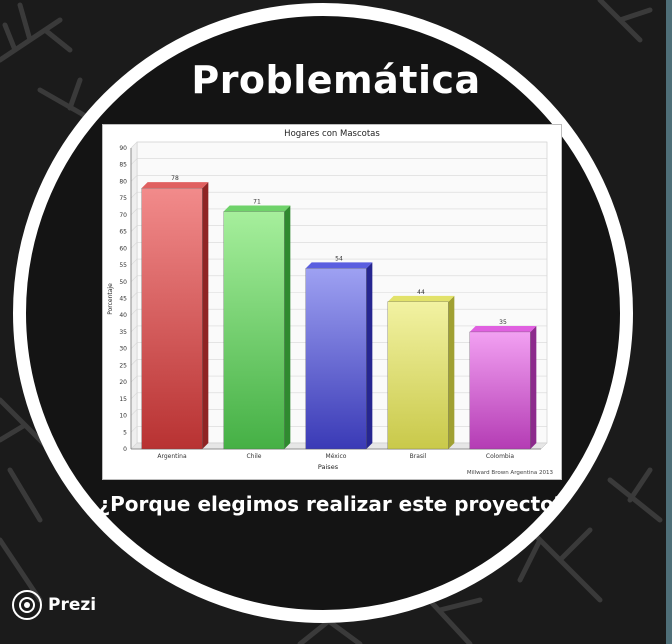 The image size is (672, 644). What do you see at coordinates (123, 399) in the screenshot?
I see `y-tick-label: 15` at bounding box center [123, 399].